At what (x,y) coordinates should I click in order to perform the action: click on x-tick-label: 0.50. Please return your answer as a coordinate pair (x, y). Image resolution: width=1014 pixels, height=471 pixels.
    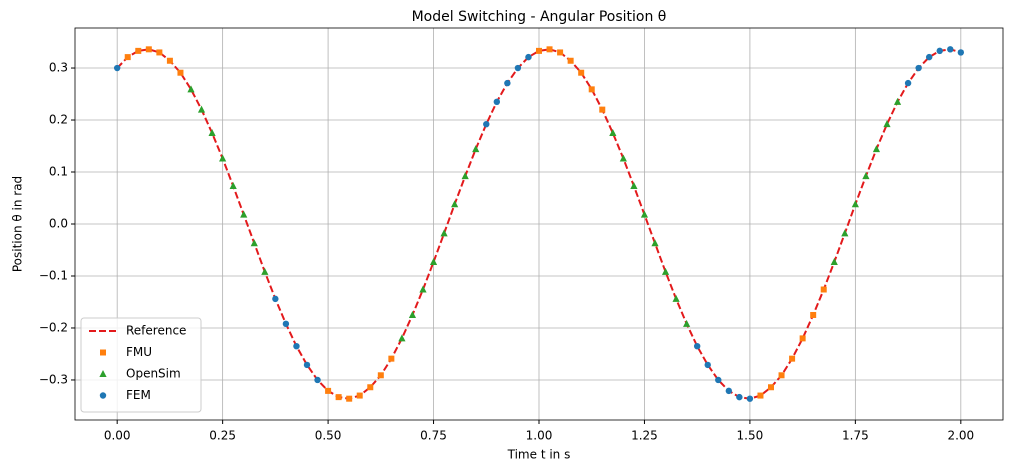
    Looking at the image, I should click on (328, 436).